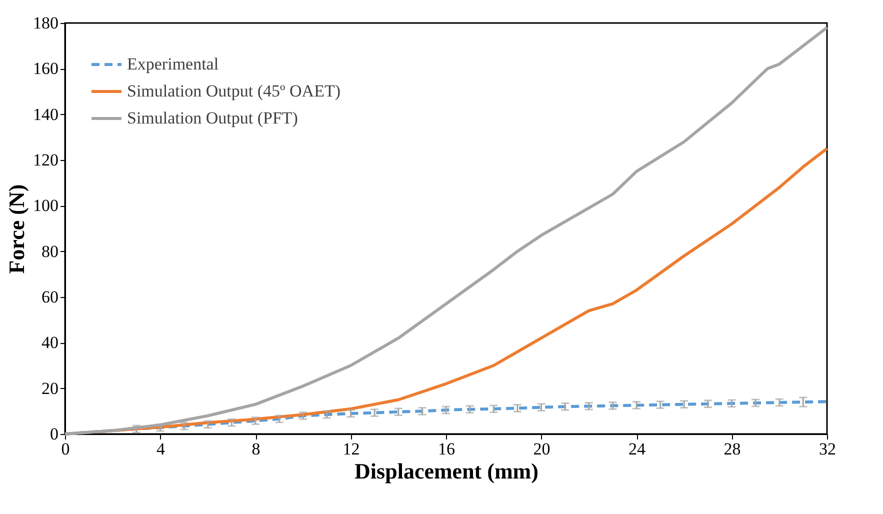 This screenshot has width=883, height=514. What do you see at coordinates (256, 449) in the screenshot?
I see `x-tick-label: 8` at bounding box center [256, 449].